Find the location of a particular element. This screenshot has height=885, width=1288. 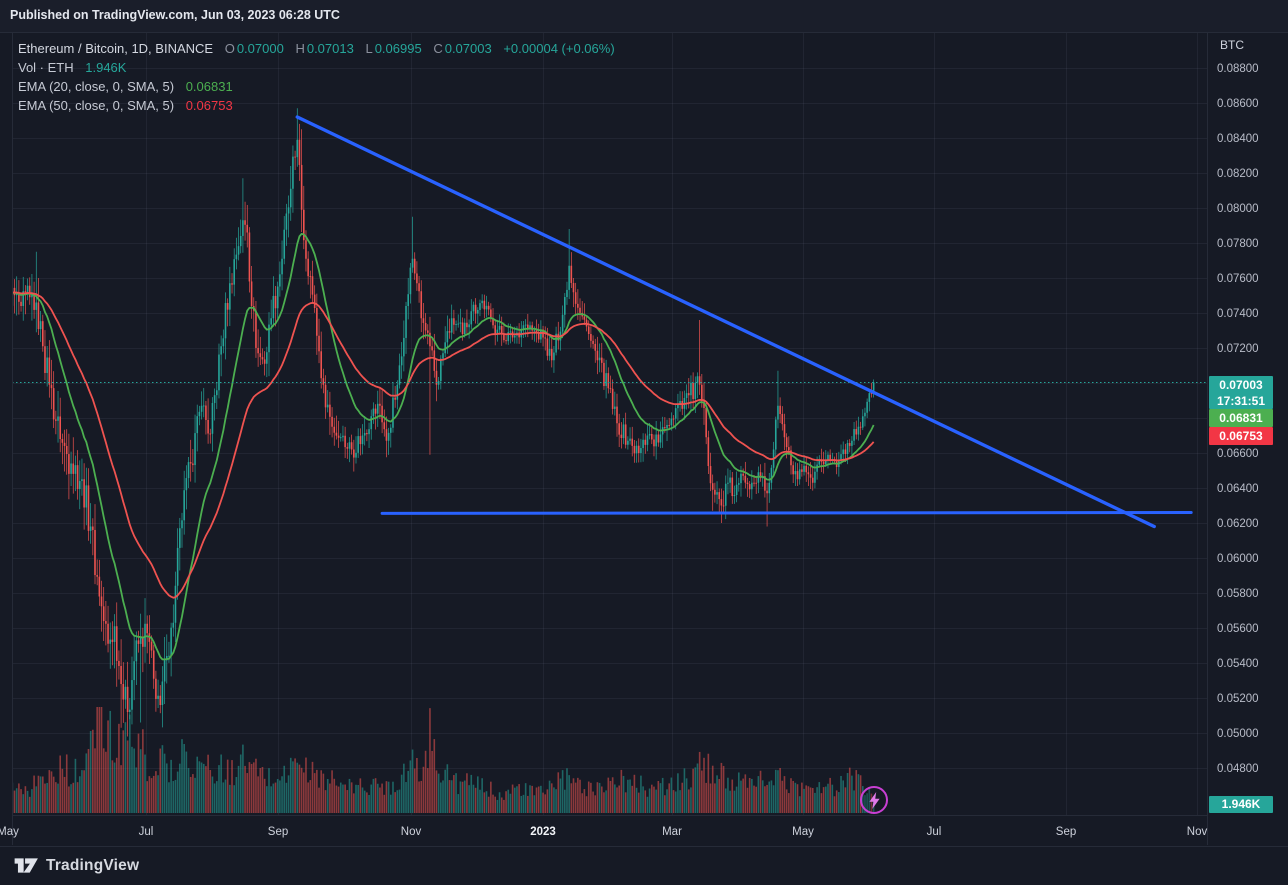

ema50-axis-badge: 0.06753 is located at coordinates (1241, 436).